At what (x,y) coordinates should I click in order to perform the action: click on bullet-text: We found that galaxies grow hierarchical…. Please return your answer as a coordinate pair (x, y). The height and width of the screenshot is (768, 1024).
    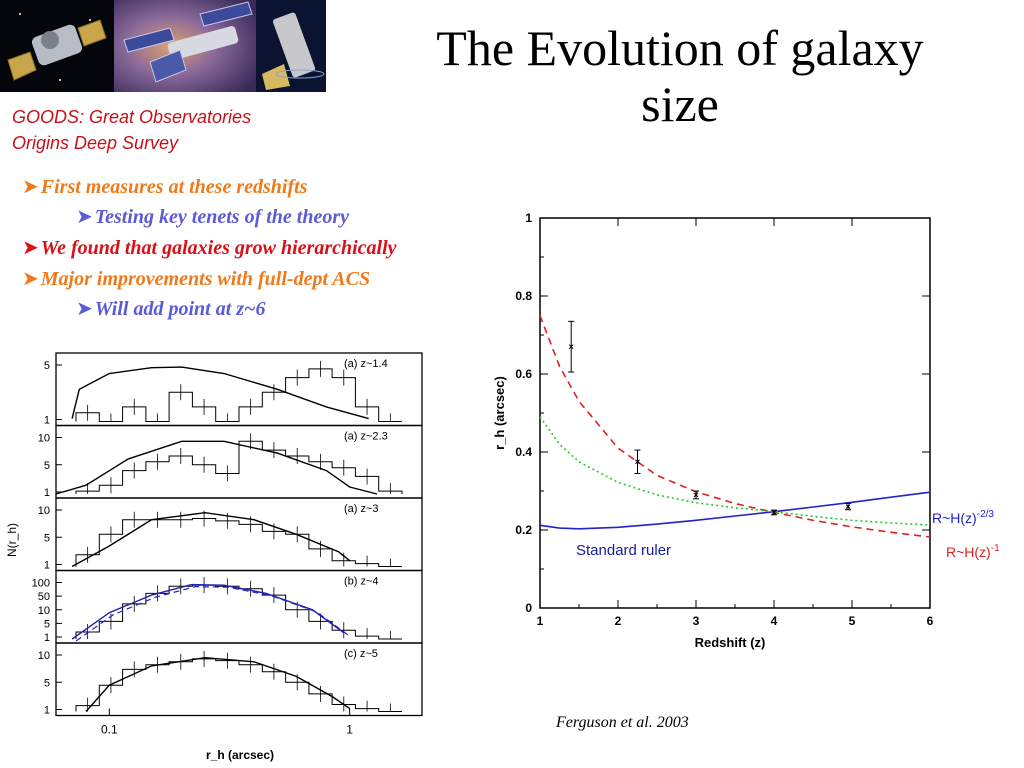
    Looking at the image, I should click on (218, 248).